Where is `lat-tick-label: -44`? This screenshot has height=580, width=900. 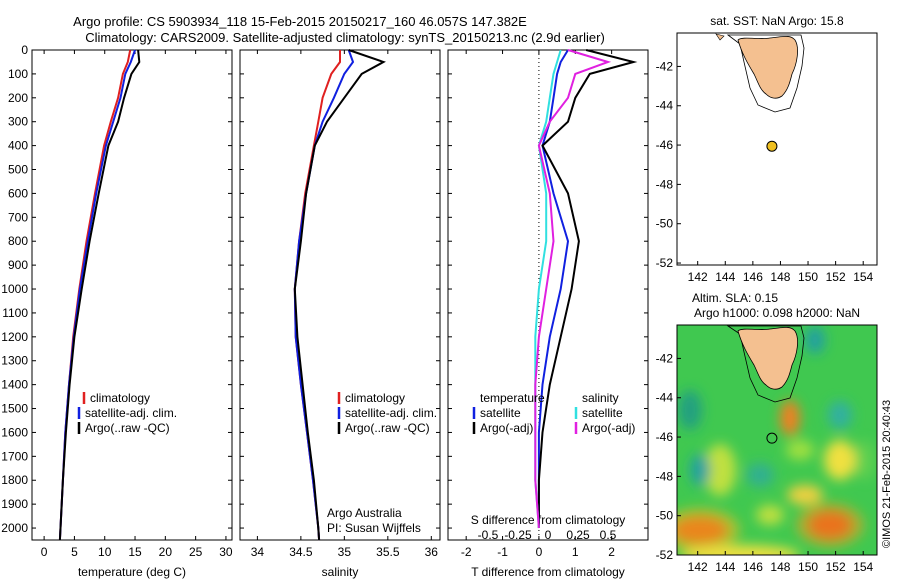
lat-tick-label: -44 is located at coordinates (665, 106).